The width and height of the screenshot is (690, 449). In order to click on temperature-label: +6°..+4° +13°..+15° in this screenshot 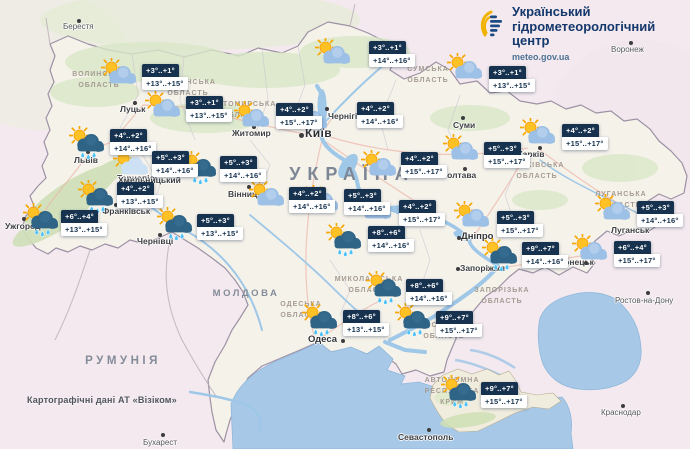, I will do `click(84, 223)`.